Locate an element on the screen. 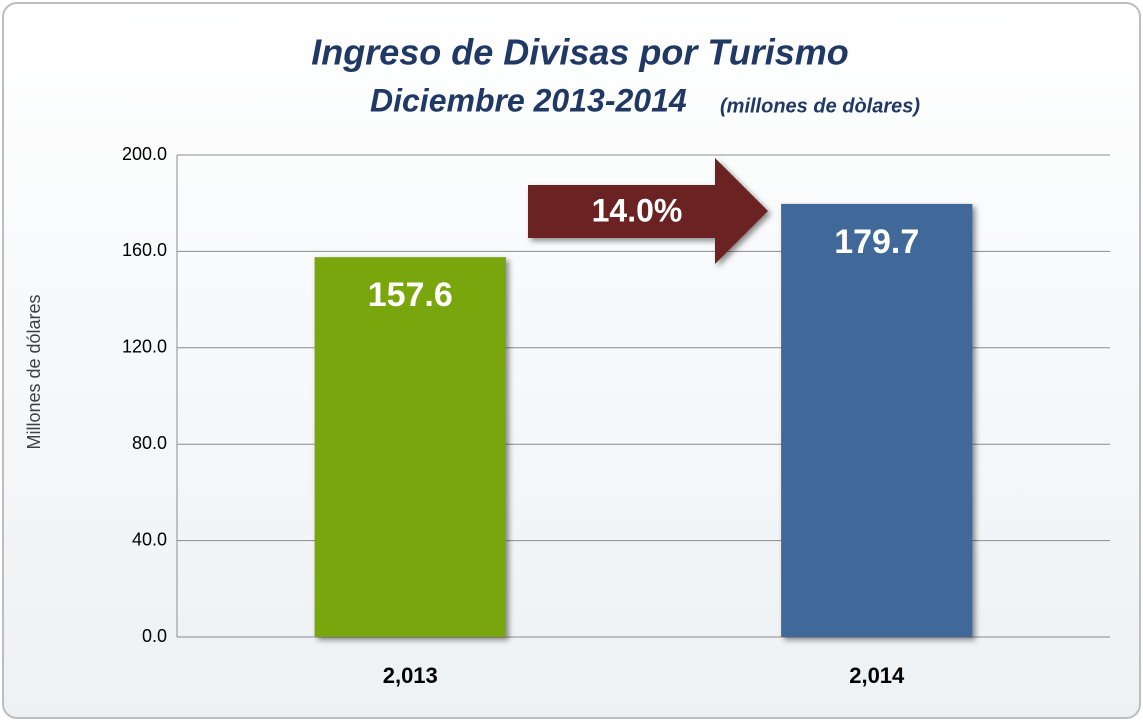 Image resolution: width=1143 pixels, height=721 pixels. y-tick-label: 0.0 is located at coordinates (154, 636).